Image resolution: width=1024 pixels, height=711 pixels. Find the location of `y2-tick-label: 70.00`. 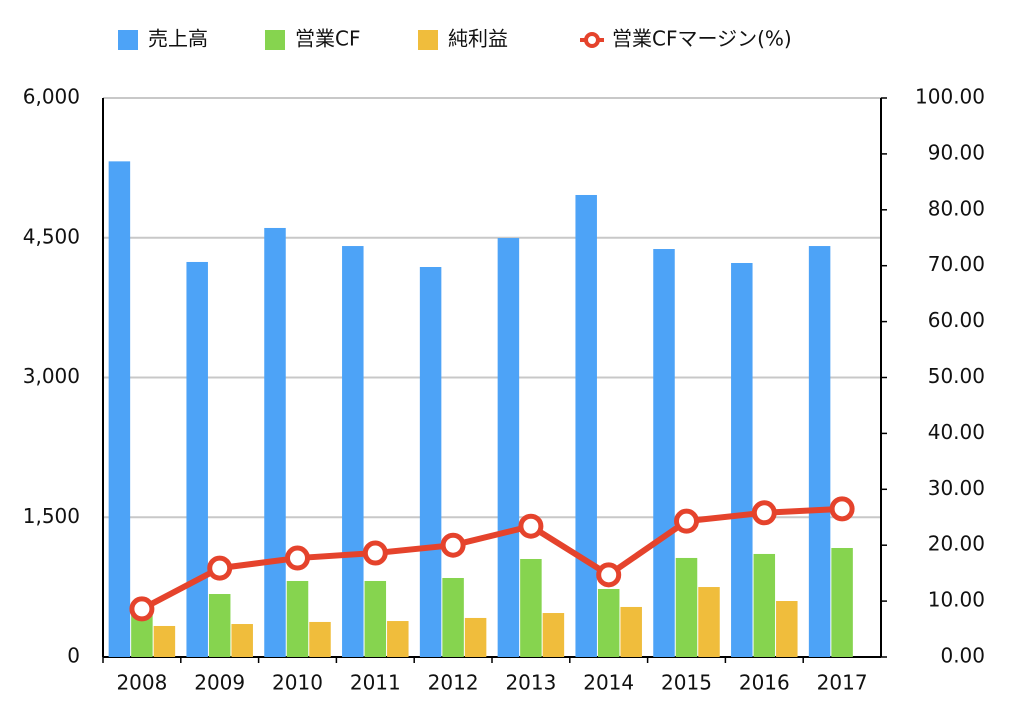

y2-tick-label: 70.00 is located at coordinates (956, 264).